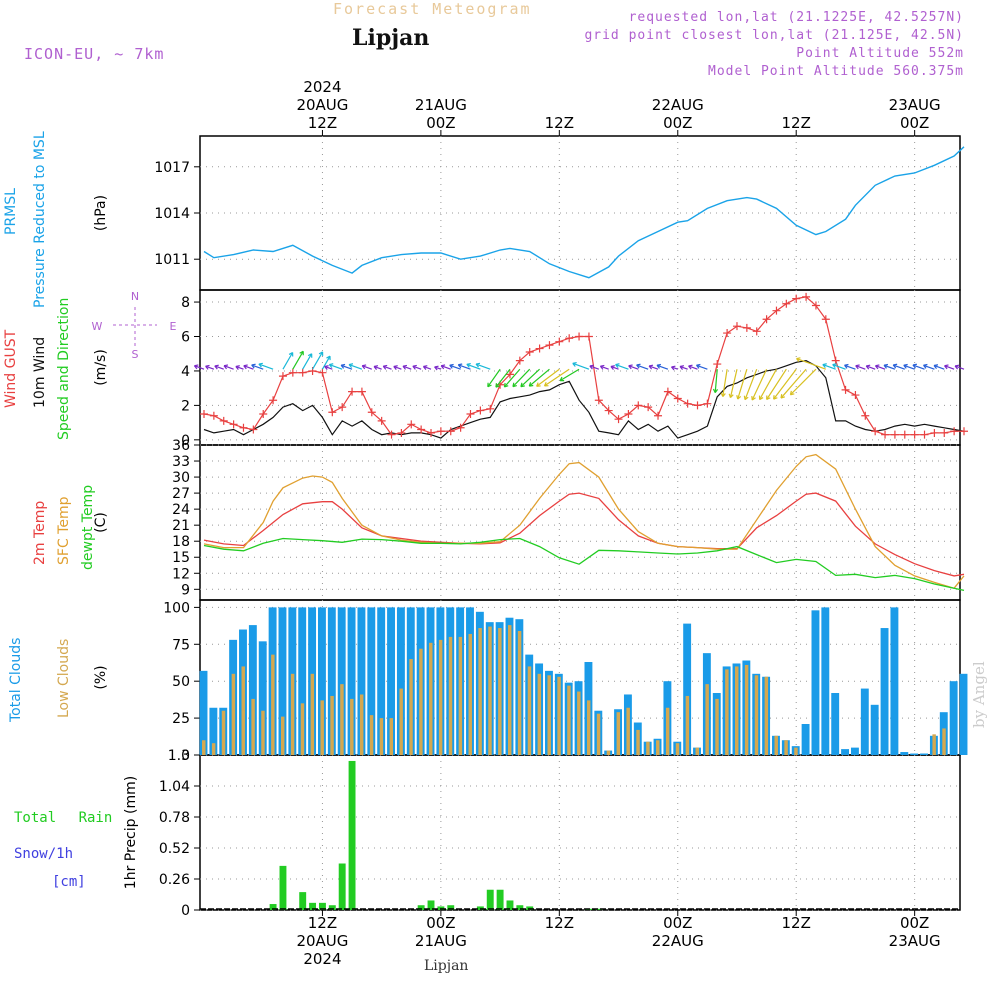 Image resolution: width=1000 pixels, height=1000 pixels. I want to click on pressure-line, so click(584, 212).